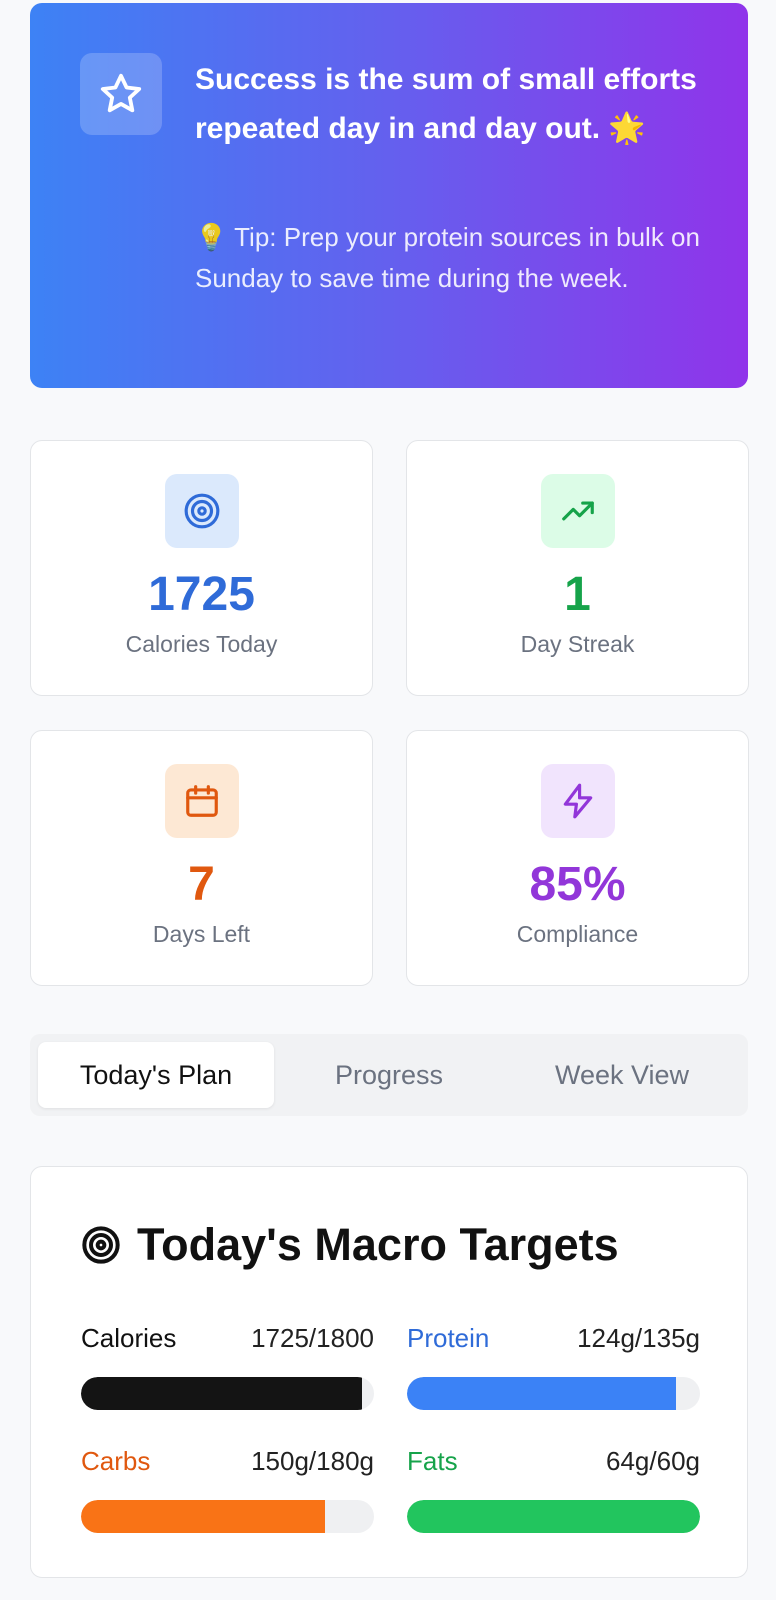  I want to click on stat-card-compliance: 85% Compliance, so click(577, 858).